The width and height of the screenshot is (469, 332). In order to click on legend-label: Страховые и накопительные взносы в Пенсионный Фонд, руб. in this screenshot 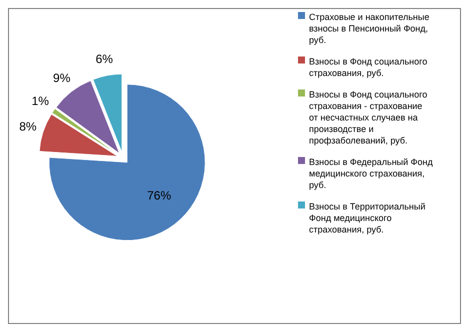, I will do `click(369, 28)`.